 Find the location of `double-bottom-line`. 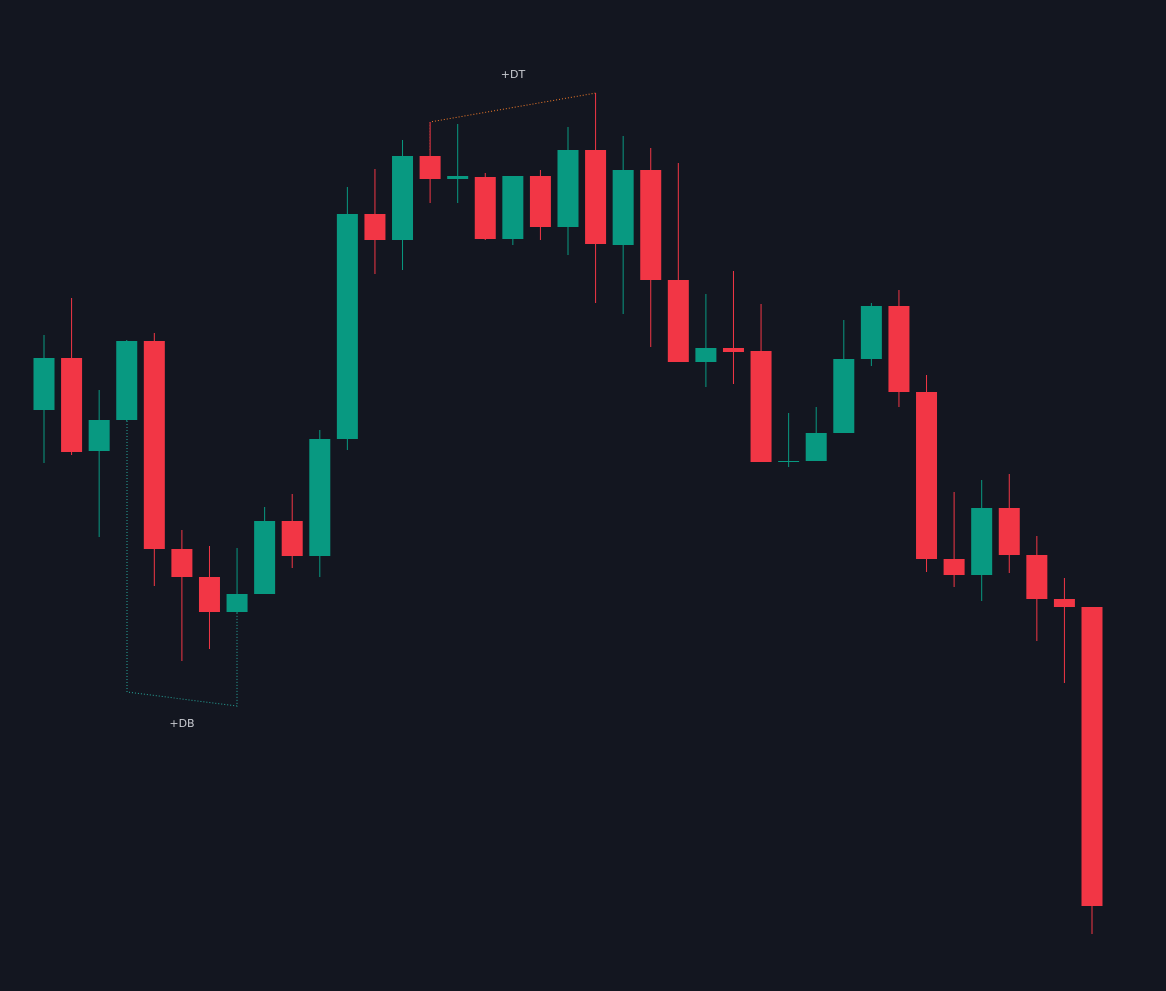

double-bottom-line is located at coordinates (182, 564).